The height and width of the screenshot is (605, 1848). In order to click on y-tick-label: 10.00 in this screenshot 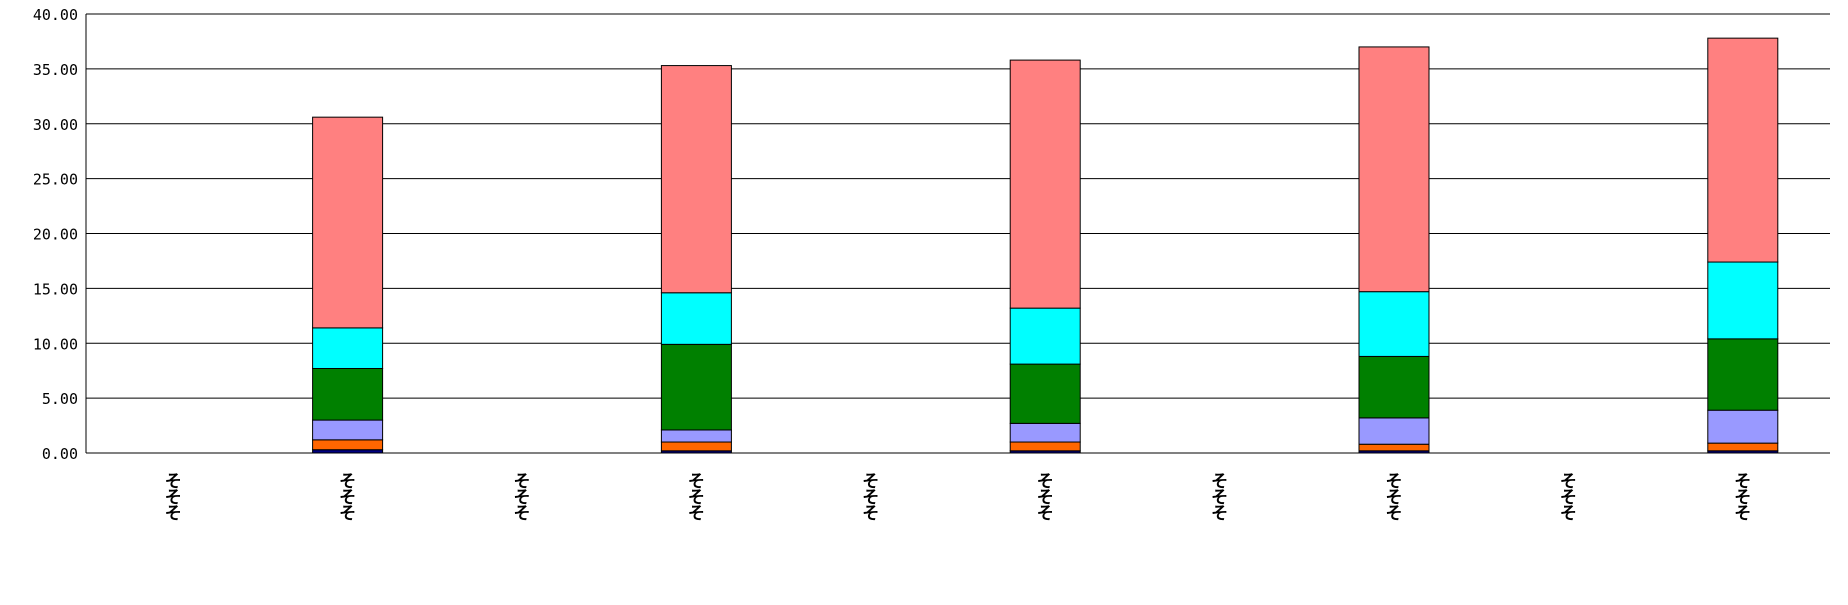, I will do `click(55, 344)`.